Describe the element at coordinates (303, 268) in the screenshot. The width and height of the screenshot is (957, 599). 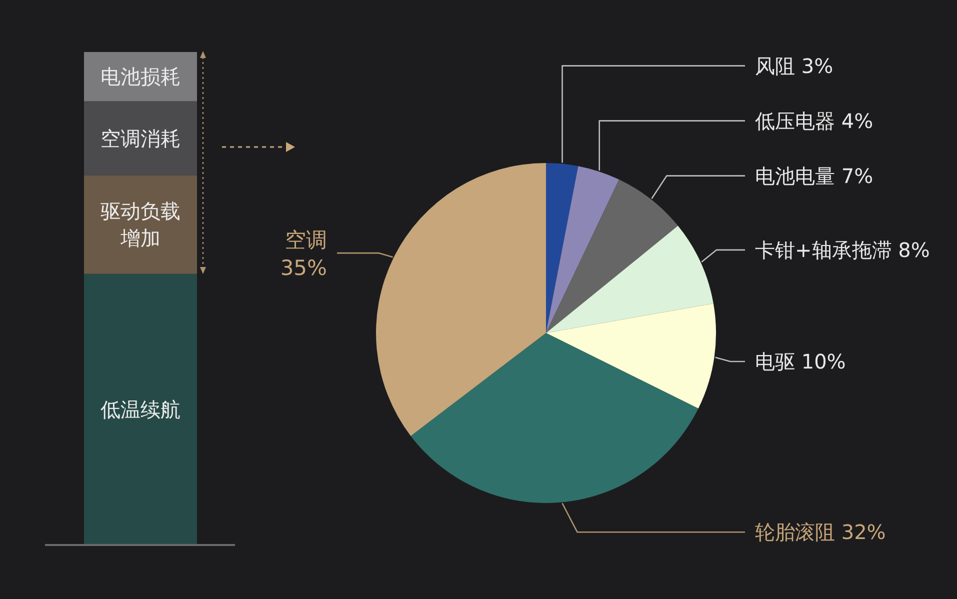
I see `data-label: 35%` at that location.